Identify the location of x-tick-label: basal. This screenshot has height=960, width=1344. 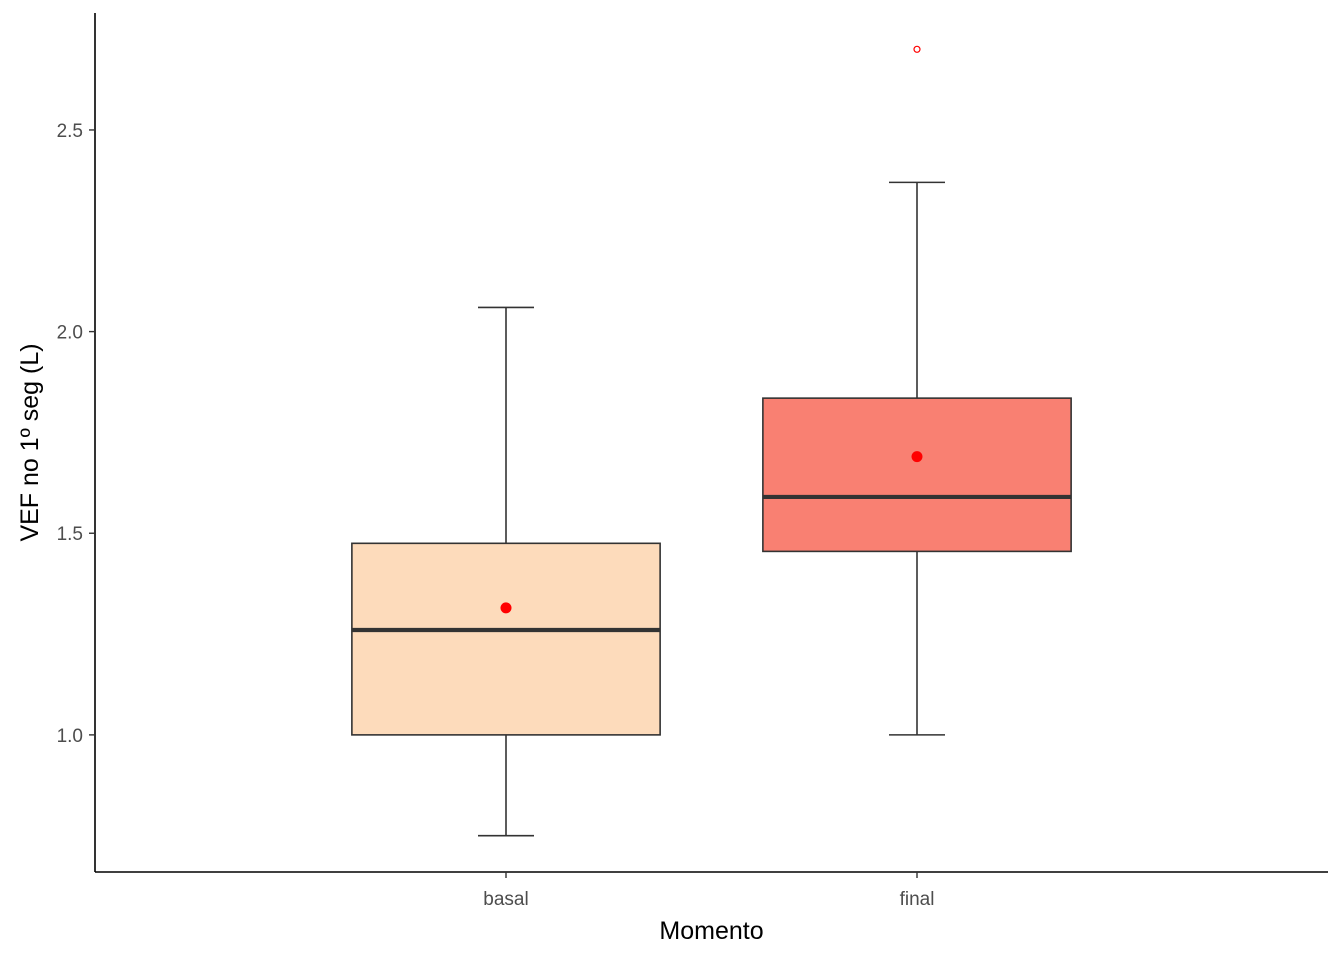
(505, 899).